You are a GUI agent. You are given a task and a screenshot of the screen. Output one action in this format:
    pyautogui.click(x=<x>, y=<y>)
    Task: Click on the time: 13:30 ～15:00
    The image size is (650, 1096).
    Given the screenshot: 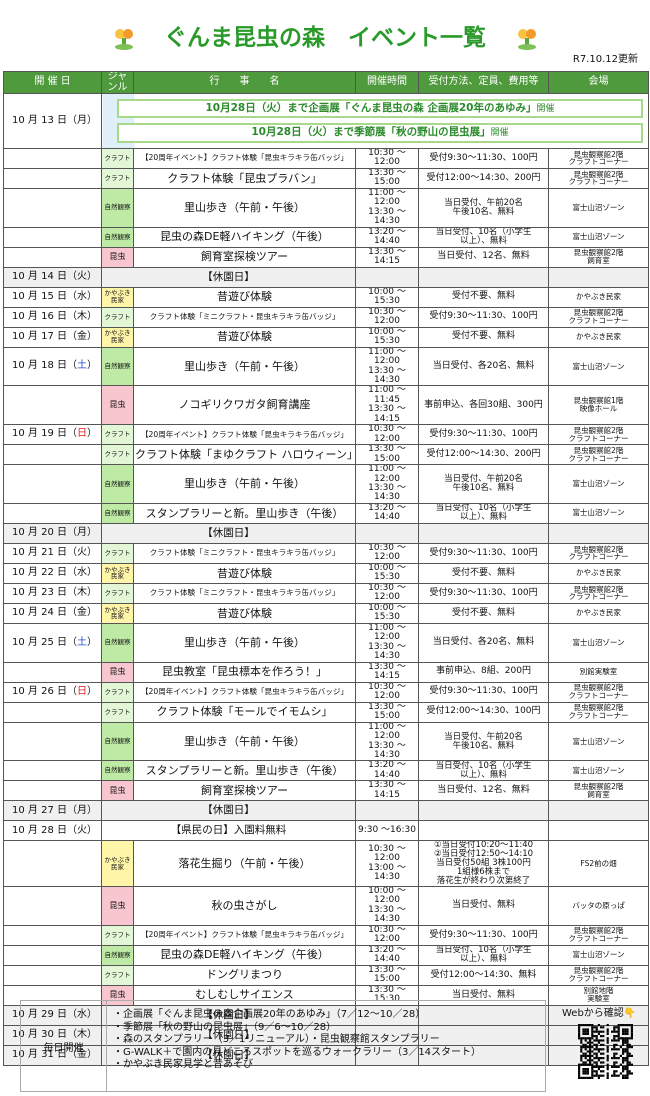 What is the action you would take?
    pyautogui.click(x=387, y=178)
    